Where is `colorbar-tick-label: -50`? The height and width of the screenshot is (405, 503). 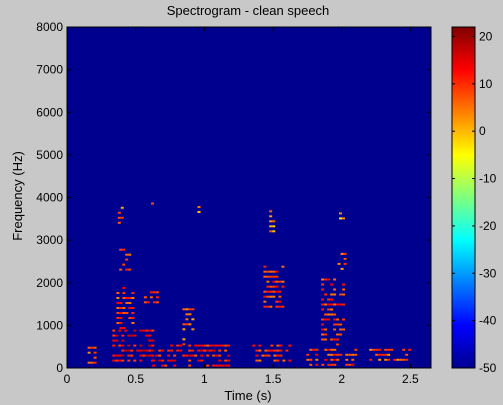 colorbar-tick-label: -50 is located at coordinates (488, 368).